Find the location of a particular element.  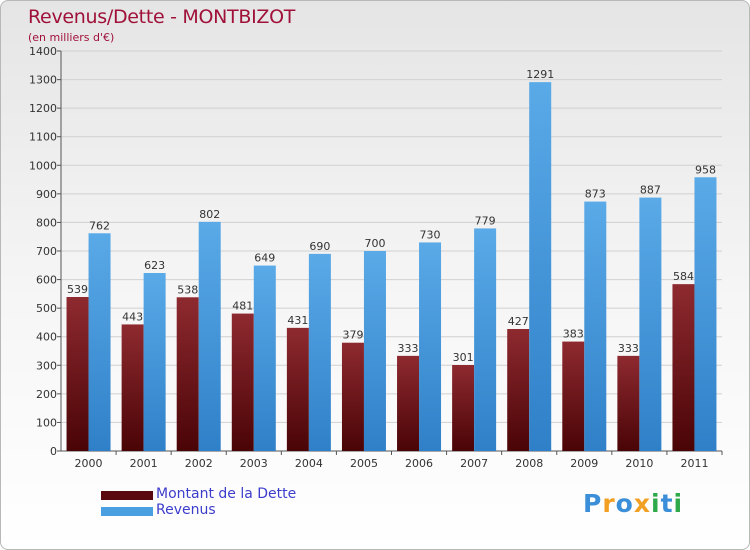

data-label: 539 is located at coordinates (77, 289).